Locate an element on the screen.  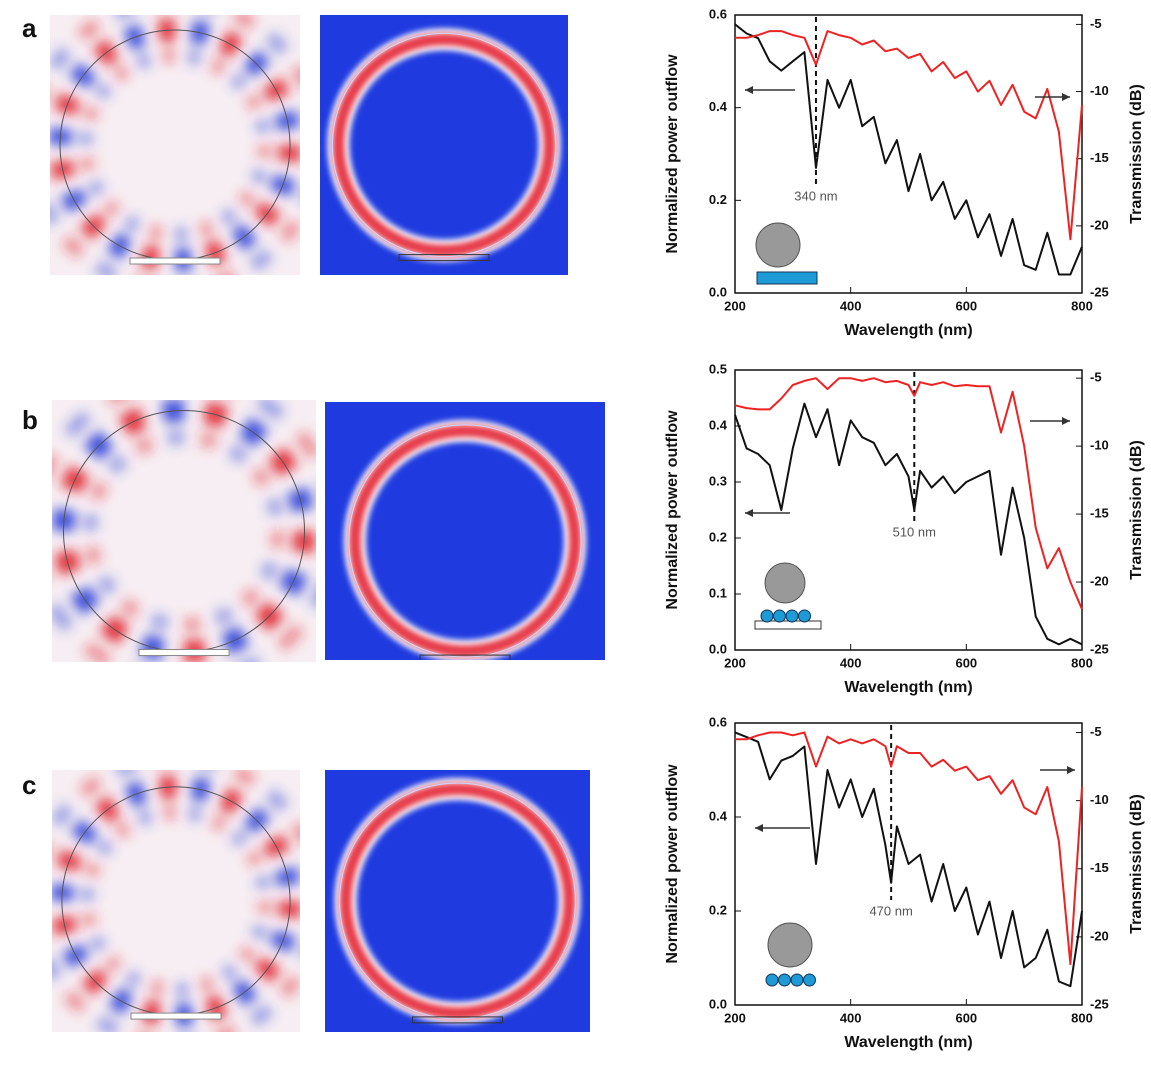
field-map-power is located at coordinates (444, 145).